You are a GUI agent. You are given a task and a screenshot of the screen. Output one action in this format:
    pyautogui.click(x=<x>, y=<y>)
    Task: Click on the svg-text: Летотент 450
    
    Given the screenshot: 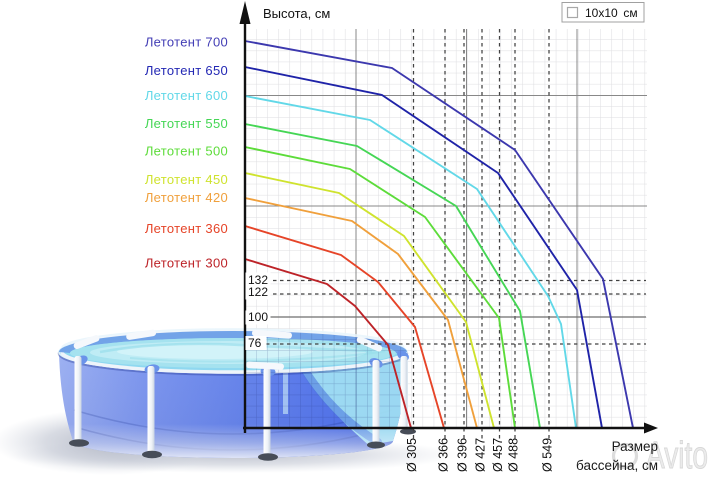 What is the action you would take?
    pyautogui.click(x=186, y=179)
    